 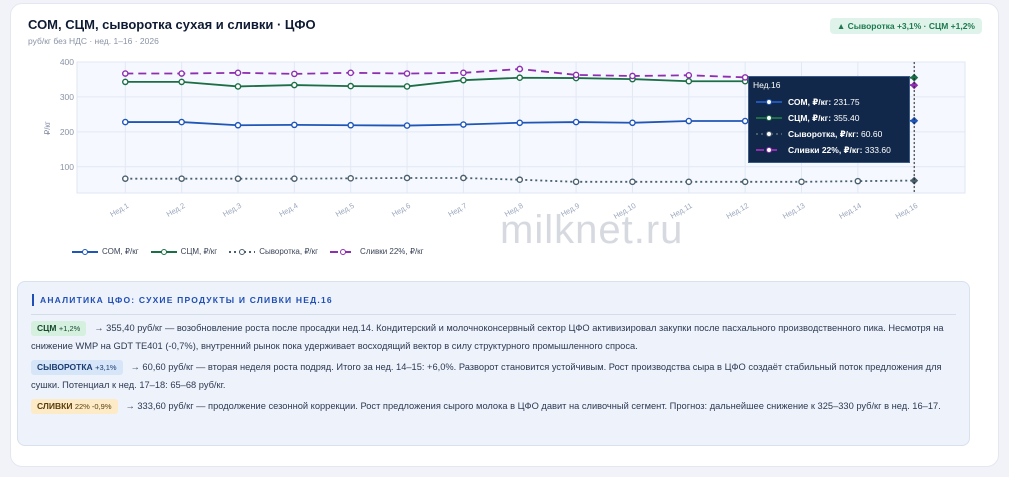 What do you see at coordinates (232, 210) in the screenshot?
I see `x-tick-label: Нед.3` at bounding box center [232, 210].